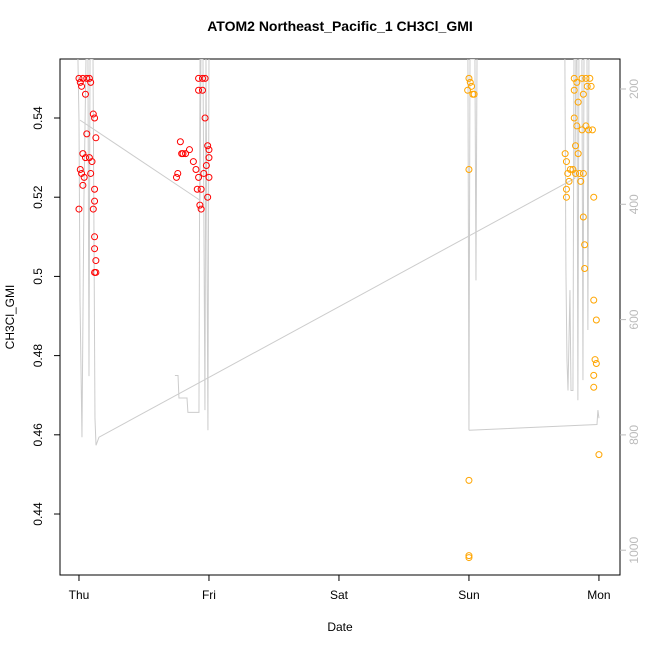 Image resolution: width=650 pixels, height=650 pixels. Describe the element at coordinates (634, 319) in the screenshot. I see `y2-tick-label: 600` at that location.